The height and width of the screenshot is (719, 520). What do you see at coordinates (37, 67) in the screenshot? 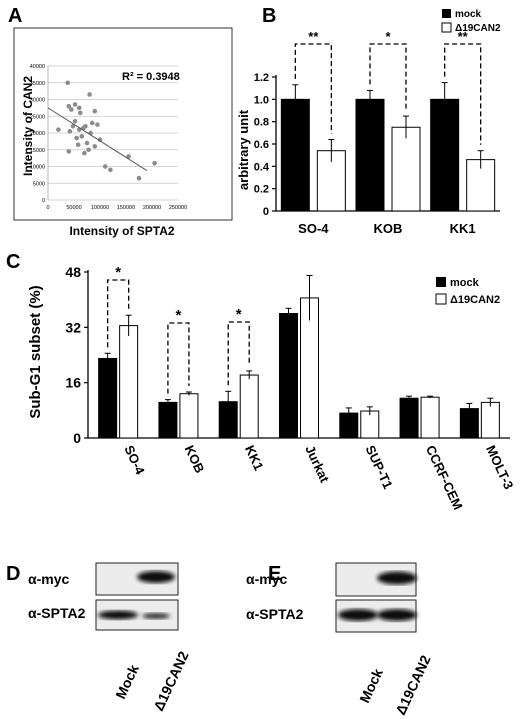
I see `panel-a-y-tick-label: 40000` at bounding box center [37, 67].